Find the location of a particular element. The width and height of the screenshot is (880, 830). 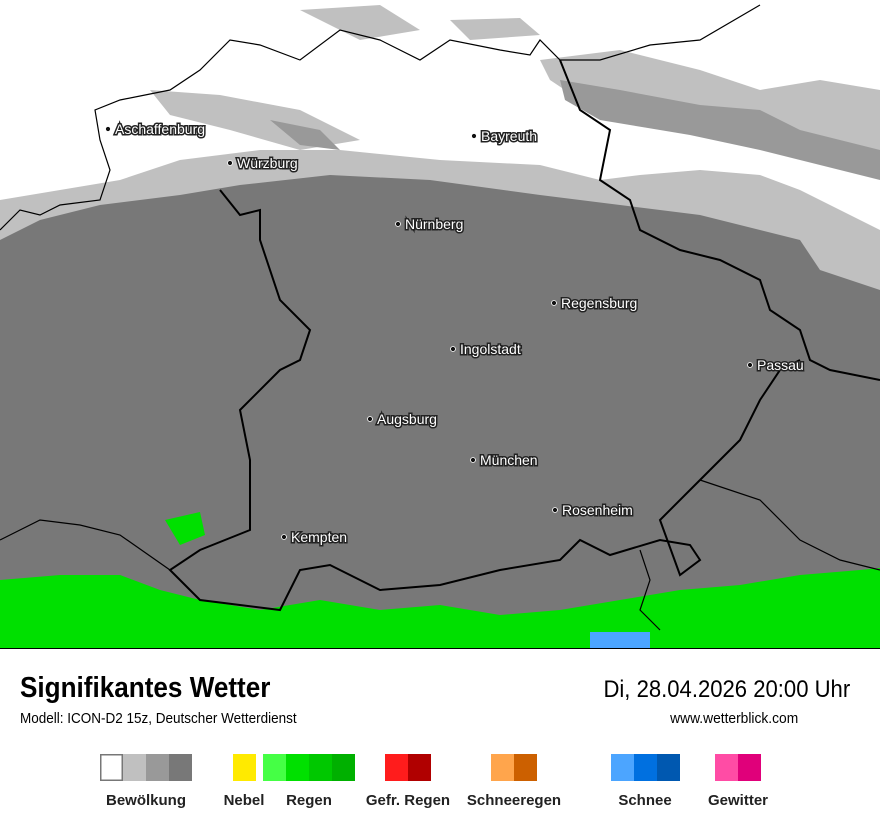

legend-item: Nebel is located at coordinates (244, 781).